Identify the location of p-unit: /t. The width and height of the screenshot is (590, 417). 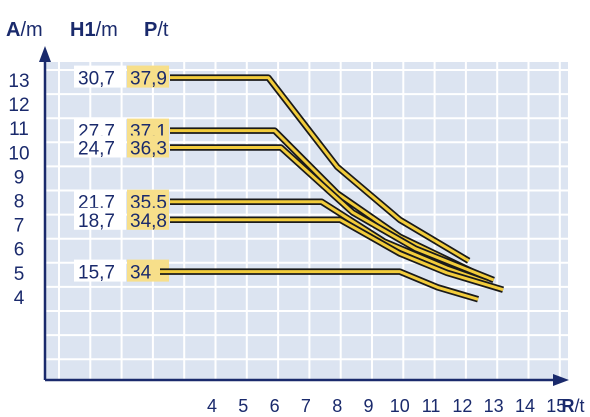
(163, 30).